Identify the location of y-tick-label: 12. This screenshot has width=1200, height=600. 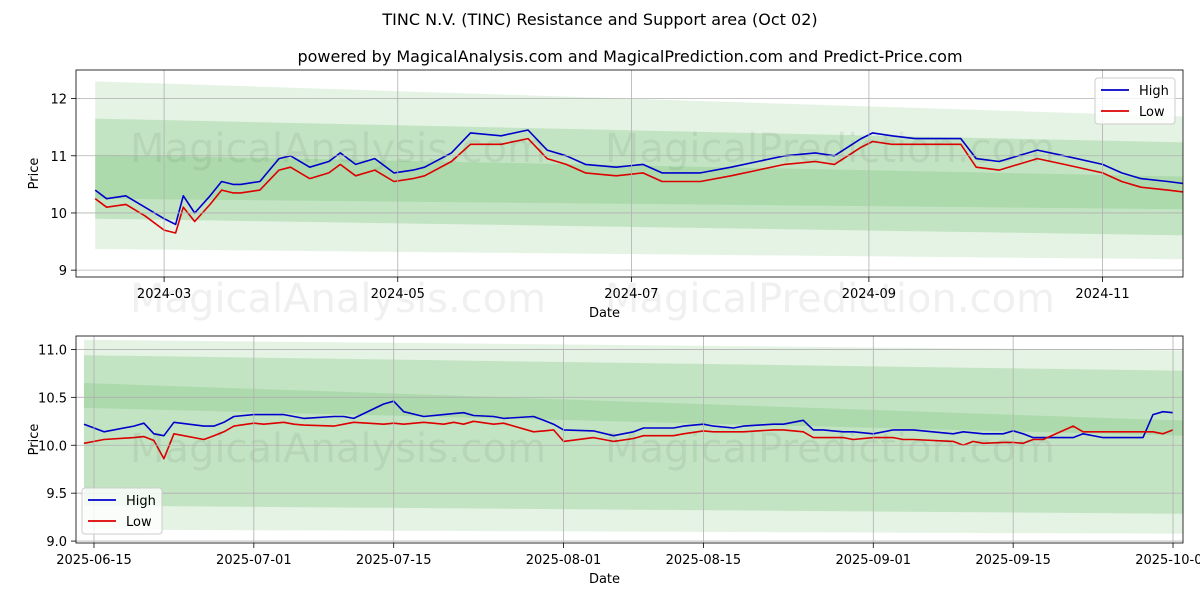
(58, 100).